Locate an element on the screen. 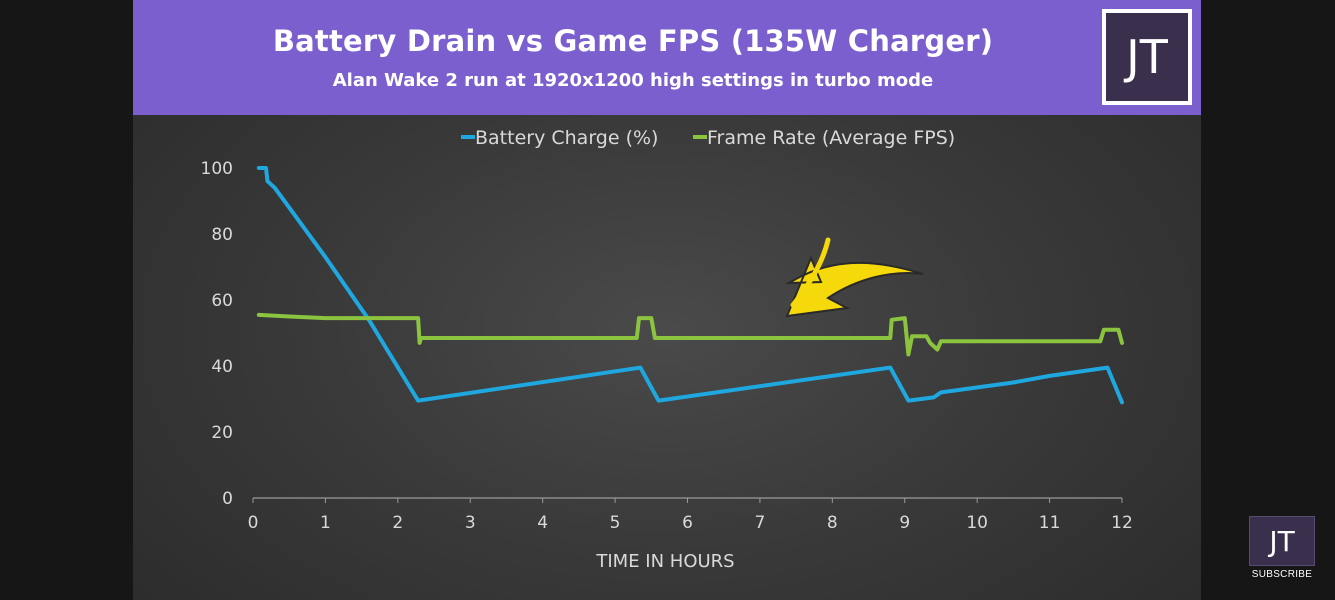 This screenshot has height=600, width=1335. subscribe-logo: JT is located at coordinates (1282, 541).